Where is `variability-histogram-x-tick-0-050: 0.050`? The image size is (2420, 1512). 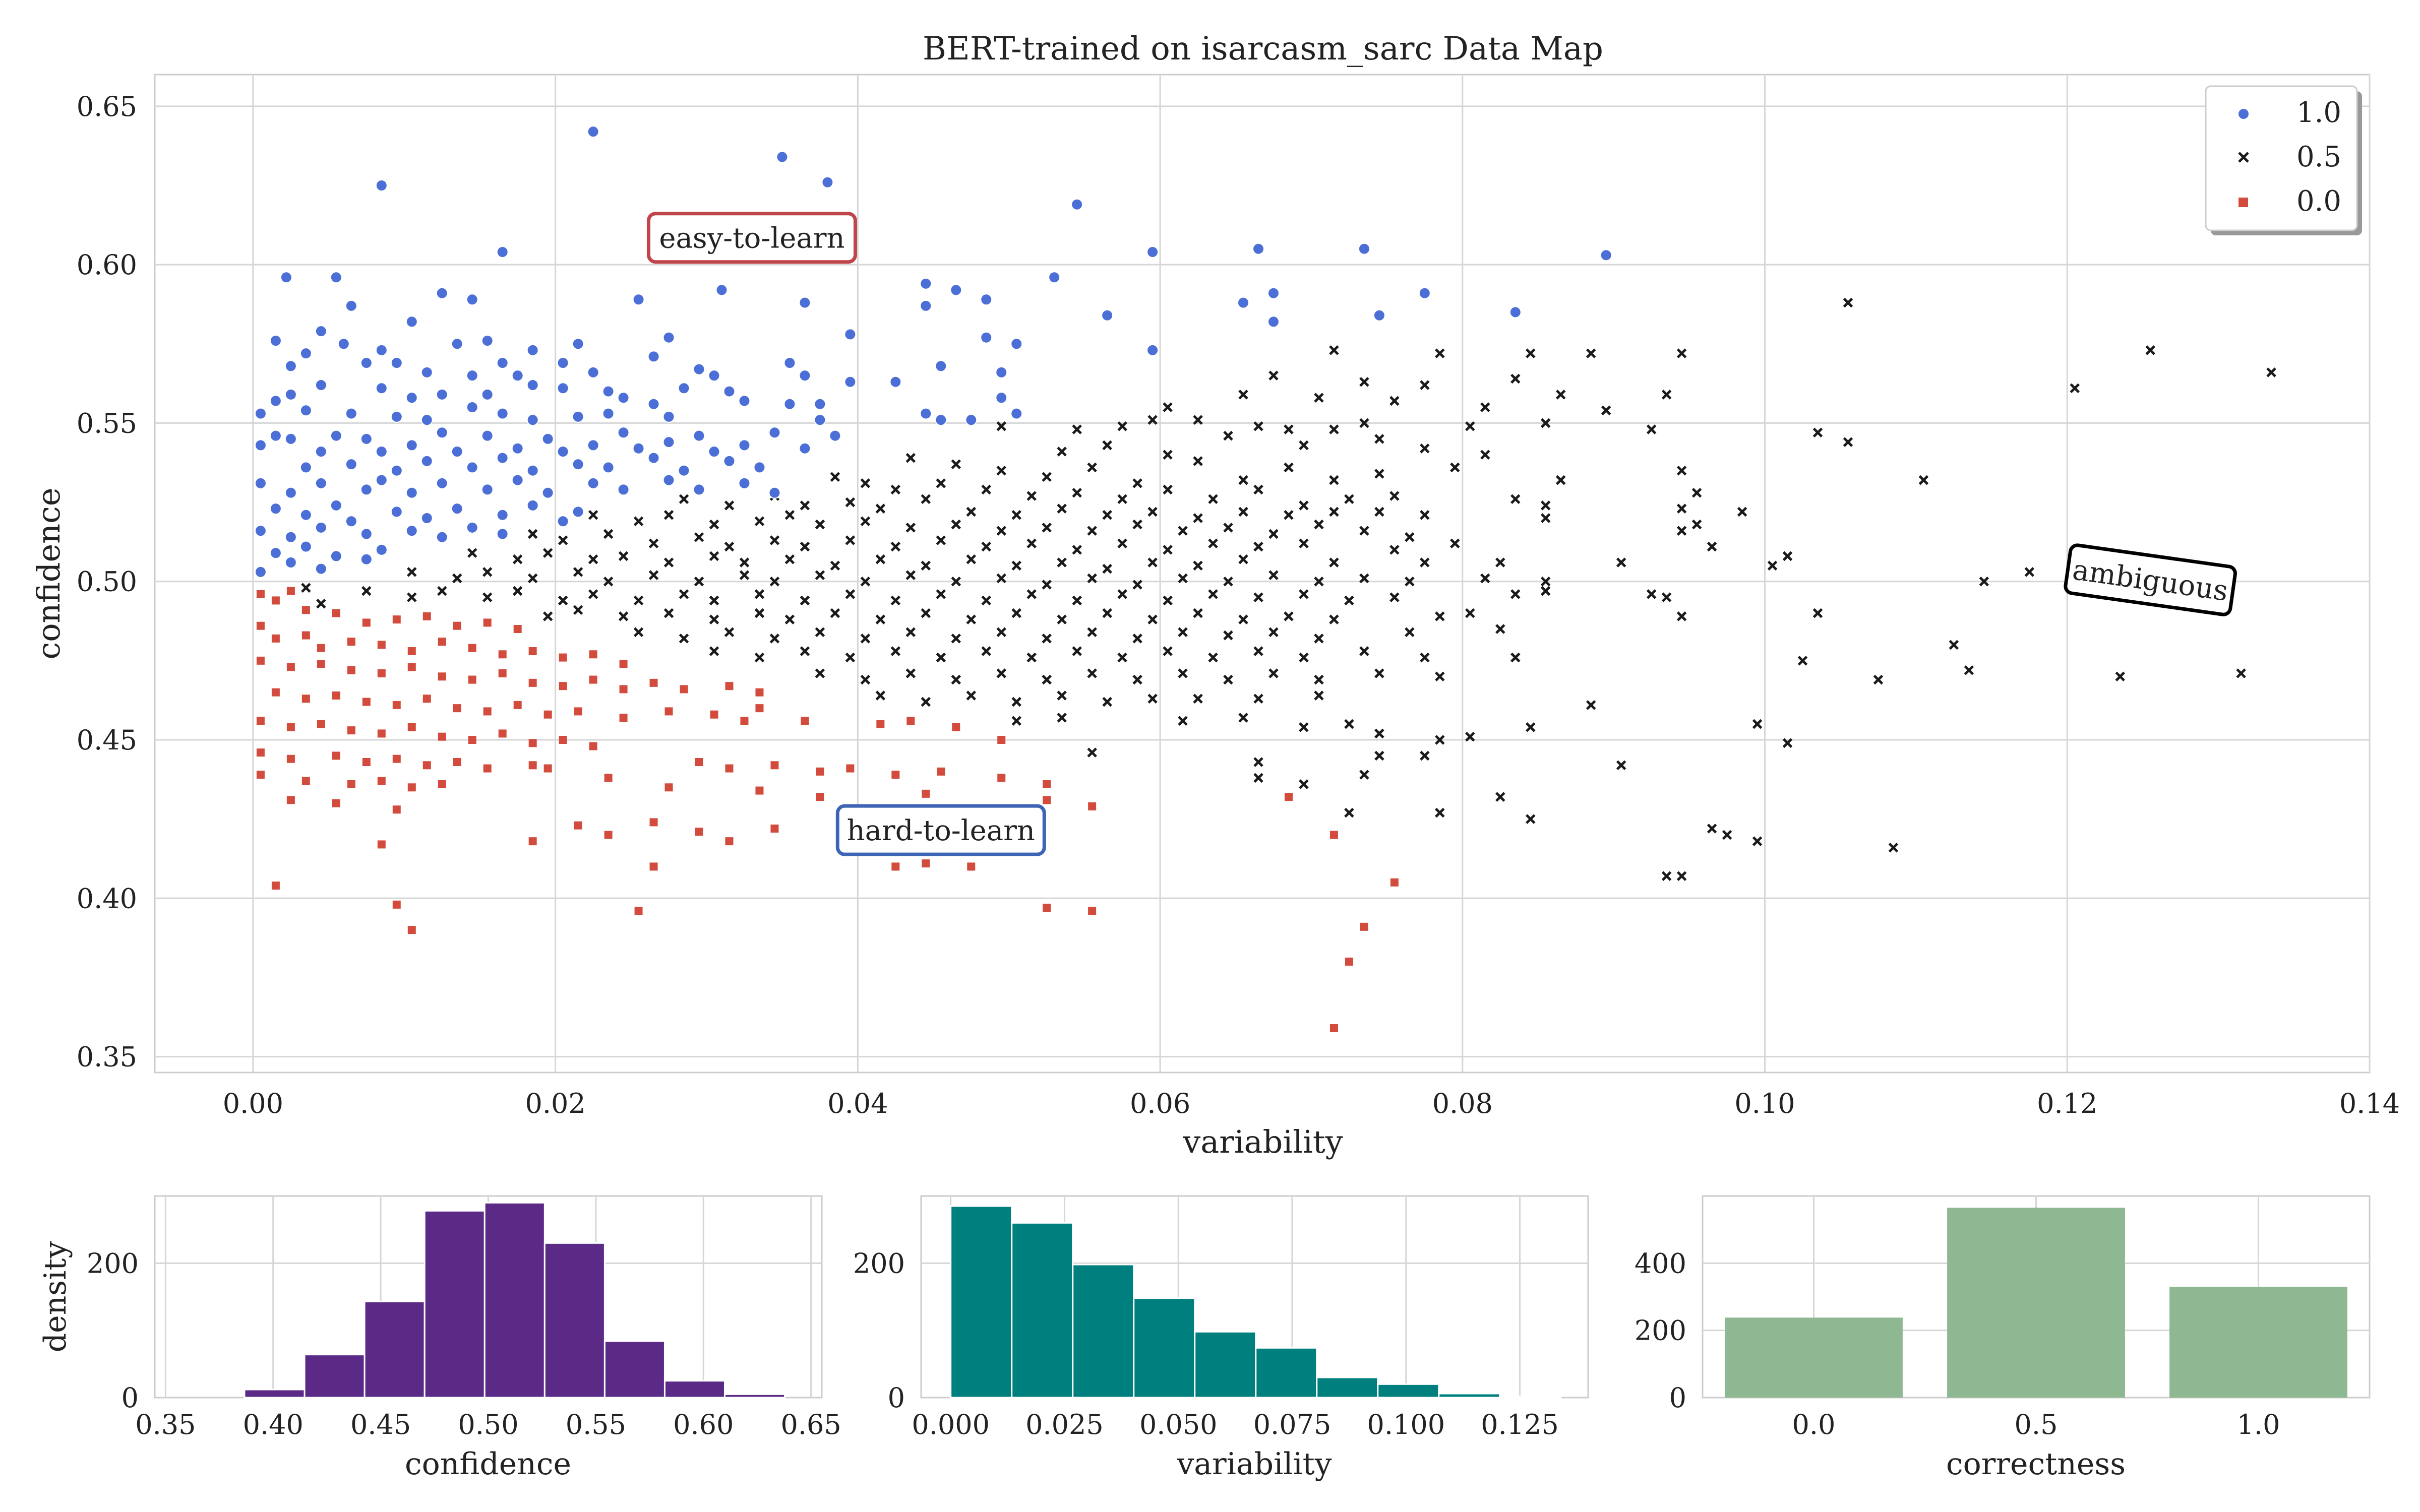 variability-histogram-x-tick-0-050: 0.050 is located at coordinates (1178, 1425).